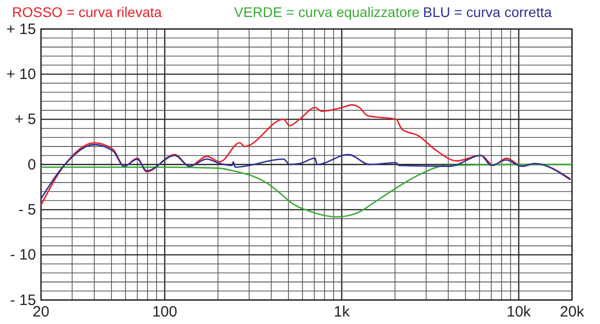 The height and width of the screenshot is (324, 600). What do you see at coordinates (487, 12) in the screenshot?
I see `text: BLU = curva corretta` at bounding box center [487, 12].